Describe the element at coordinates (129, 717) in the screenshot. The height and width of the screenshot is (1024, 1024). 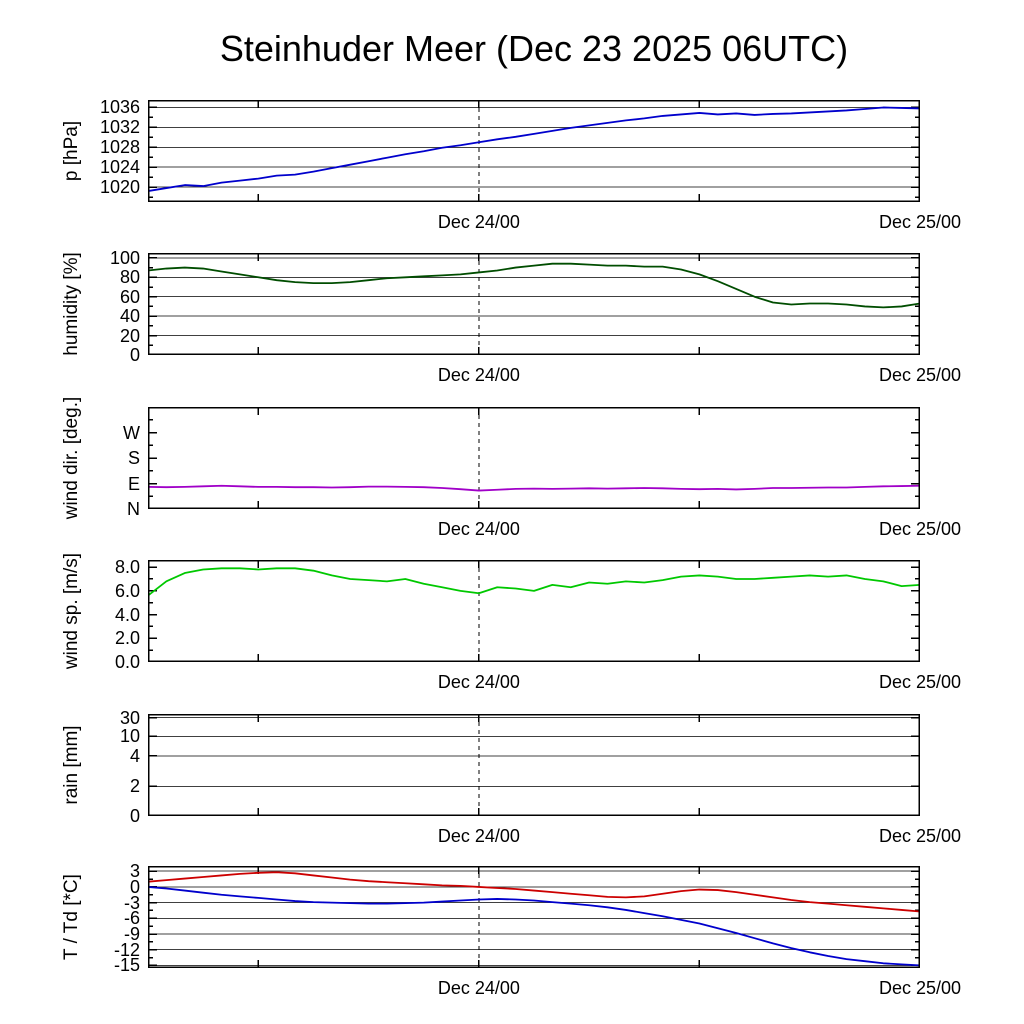
I see `ytick-label-rain: 30` at that location.